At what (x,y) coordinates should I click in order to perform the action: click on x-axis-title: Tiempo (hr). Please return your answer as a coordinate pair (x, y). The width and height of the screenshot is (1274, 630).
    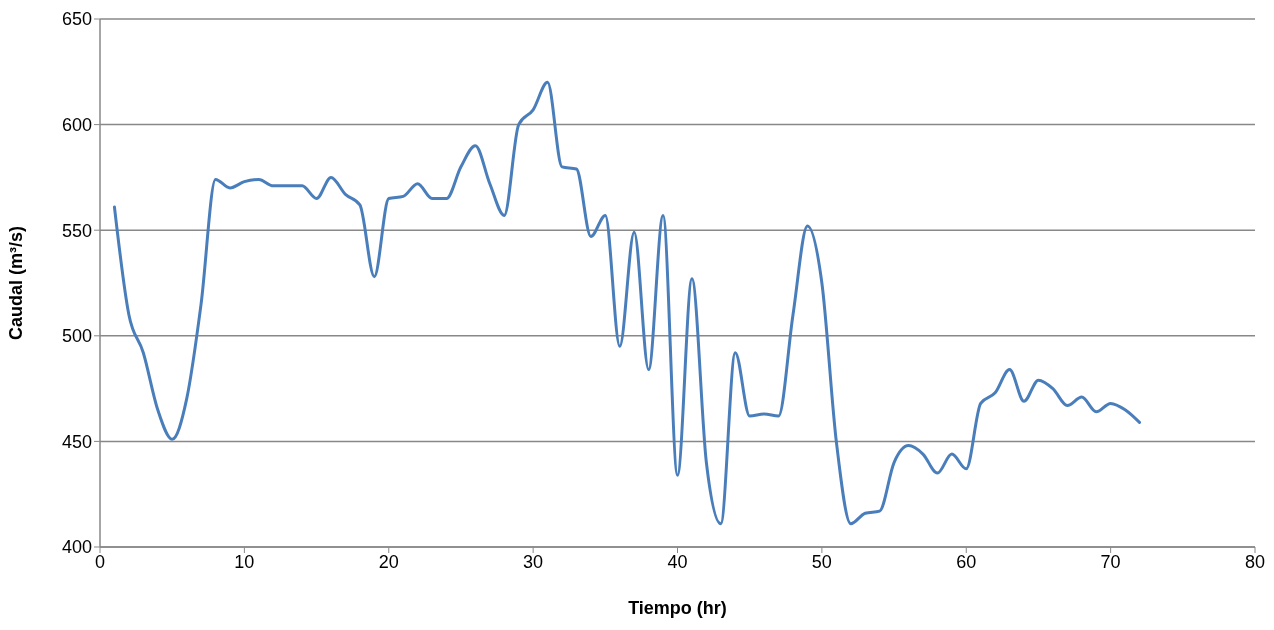
    Looking at the image, I should click on (677, 608).